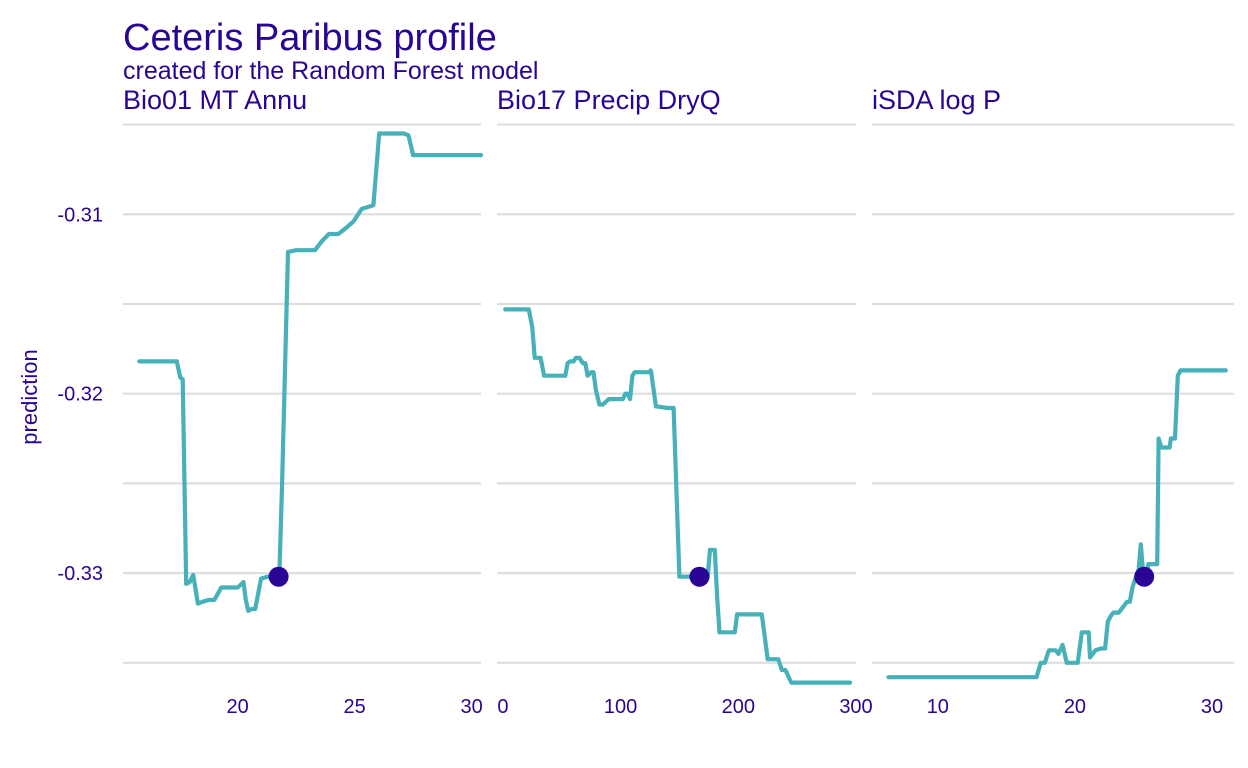  What do you see at coordinates (855, 707) in the screenshot?
I see `x-tick-label: 300` at bounding box center [855, 707].